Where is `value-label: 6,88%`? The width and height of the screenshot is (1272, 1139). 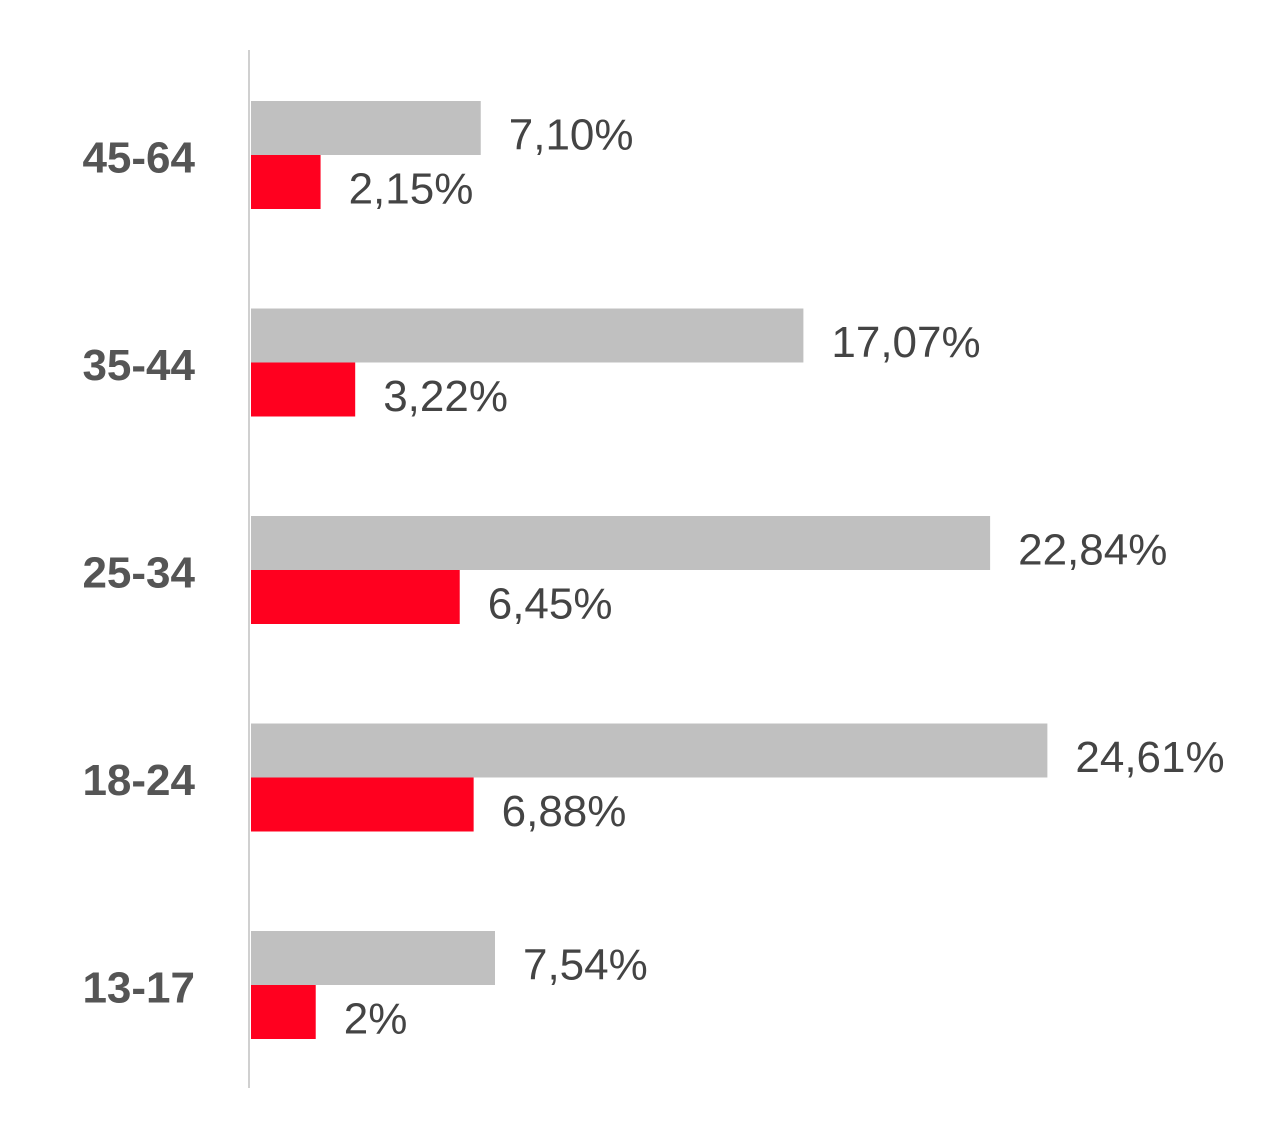
value-label: 6,88% is located at coordinates (564, 811).